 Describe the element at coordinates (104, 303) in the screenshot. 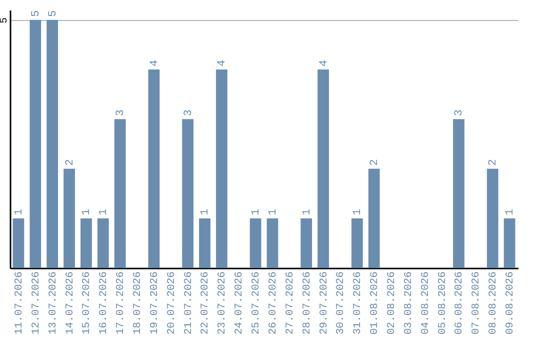

I see `x-tick-label: 16.07.2026` at that location.